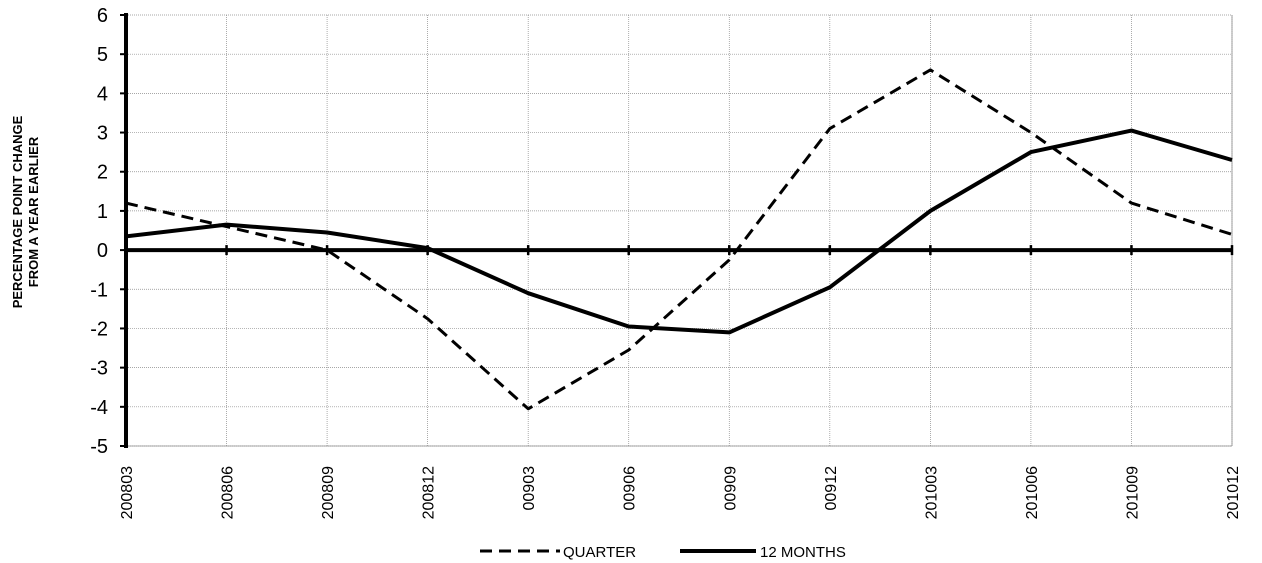 The height and width of the screenshot is (563, 1262). What do you see at coordinates (102, 134) in the screenshot?
I see `y-tick-label: 3` at bounding box center [102, 134].